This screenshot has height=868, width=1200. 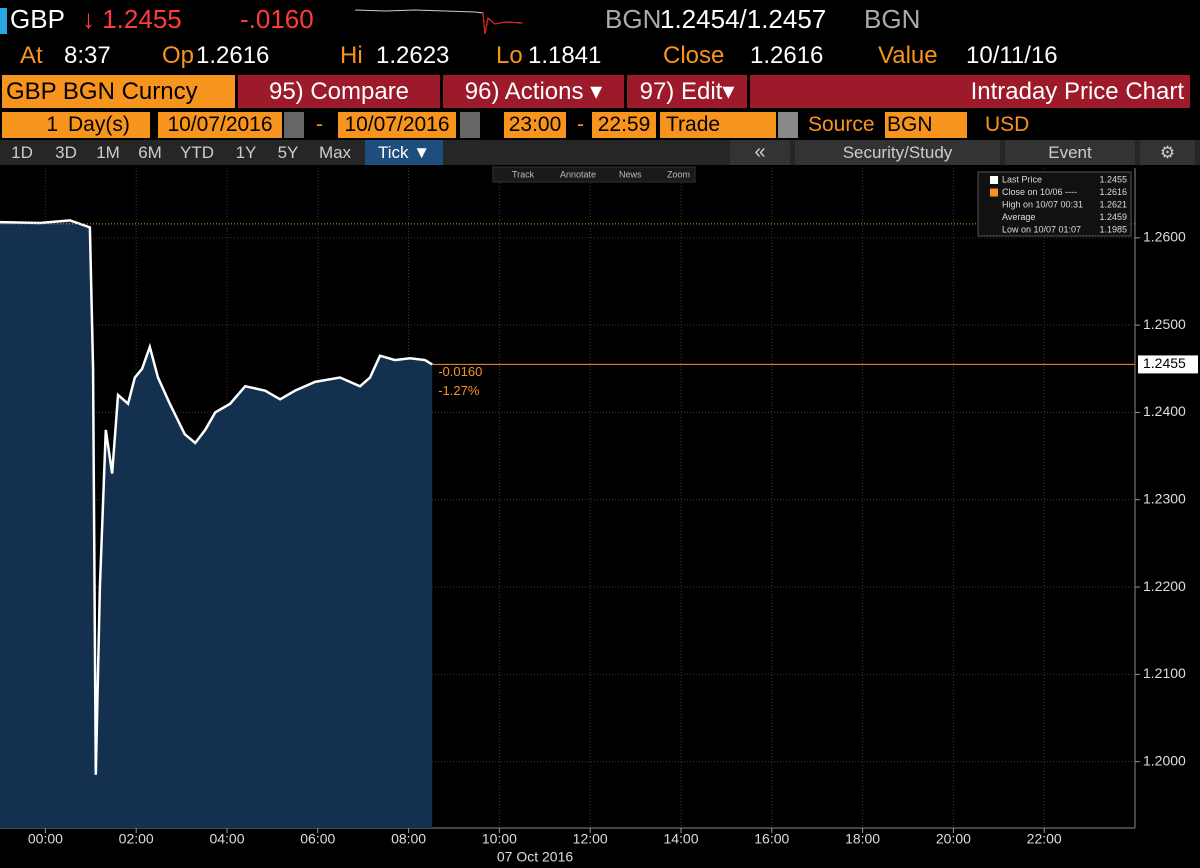 I want to click on source-label: Source, so click(x=841, y=124).